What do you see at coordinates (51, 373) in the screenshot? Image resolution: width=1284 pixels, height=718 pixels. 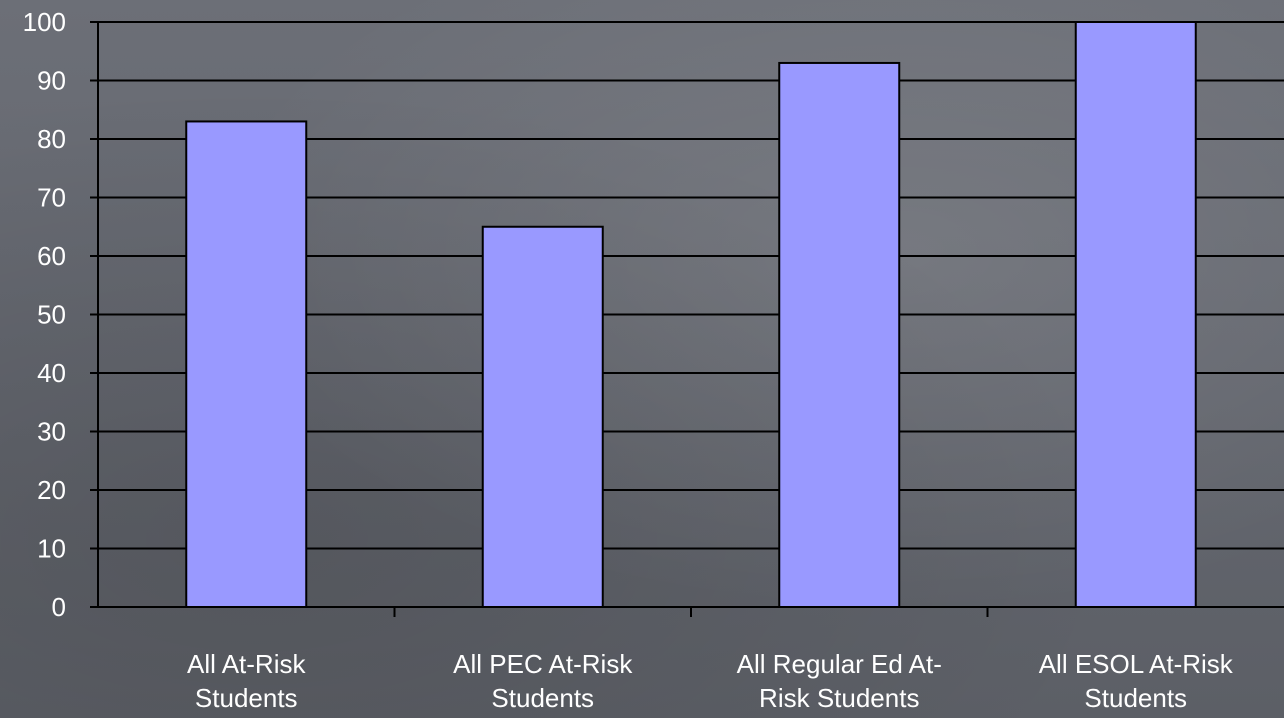 I see `y-tick-label: 40` at bounding box center [51, 373].